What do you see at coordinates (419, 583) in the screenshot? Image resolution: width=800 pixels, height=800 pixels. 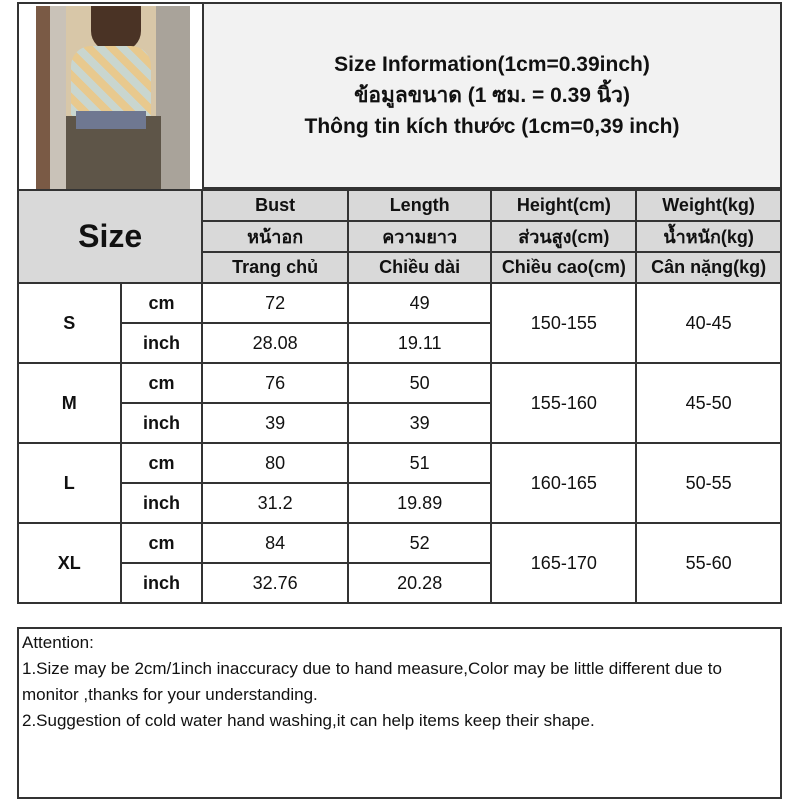 I see `length-inch: 20.28` at bounding box center [419, 583].